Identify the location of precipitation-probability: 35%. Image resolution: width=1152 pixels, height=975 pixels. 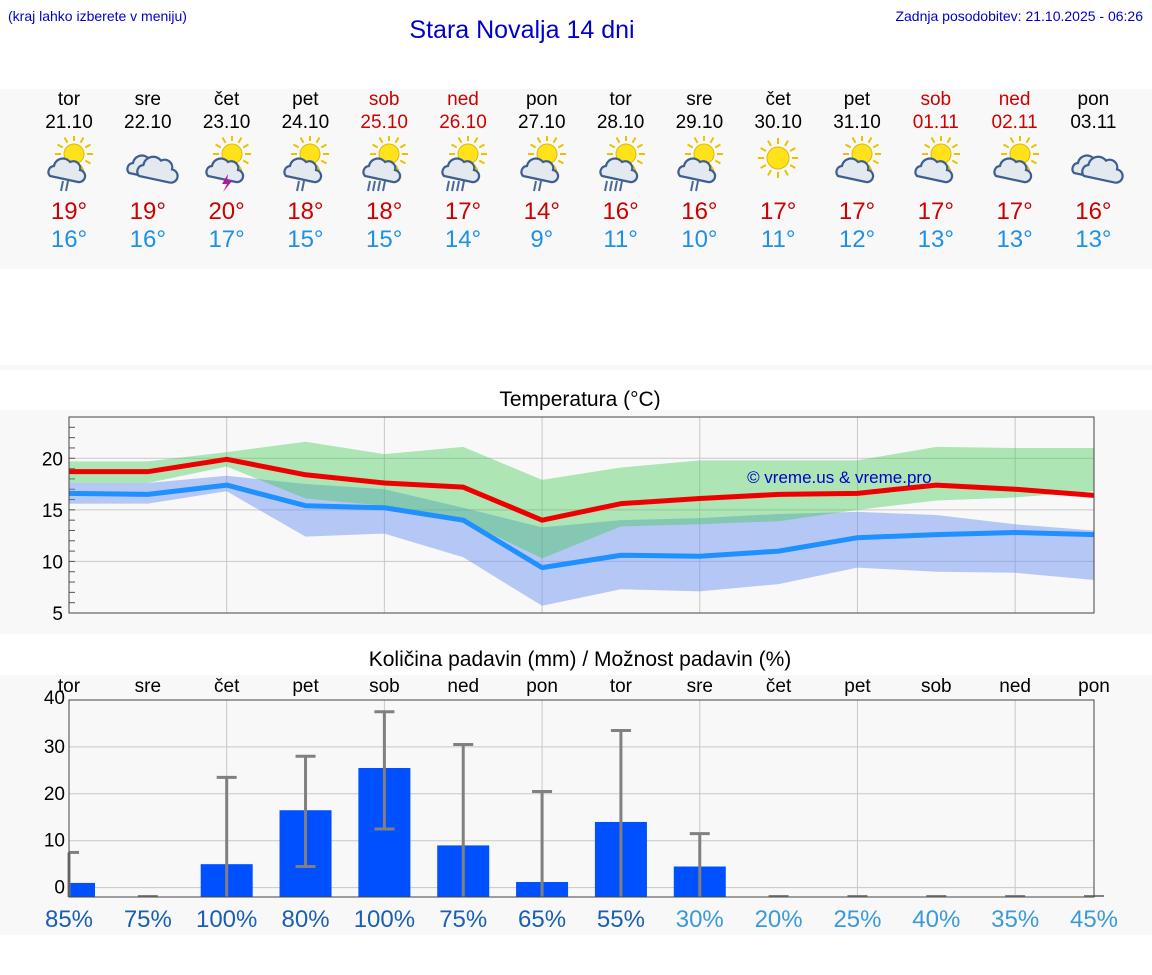
(1015, 919).